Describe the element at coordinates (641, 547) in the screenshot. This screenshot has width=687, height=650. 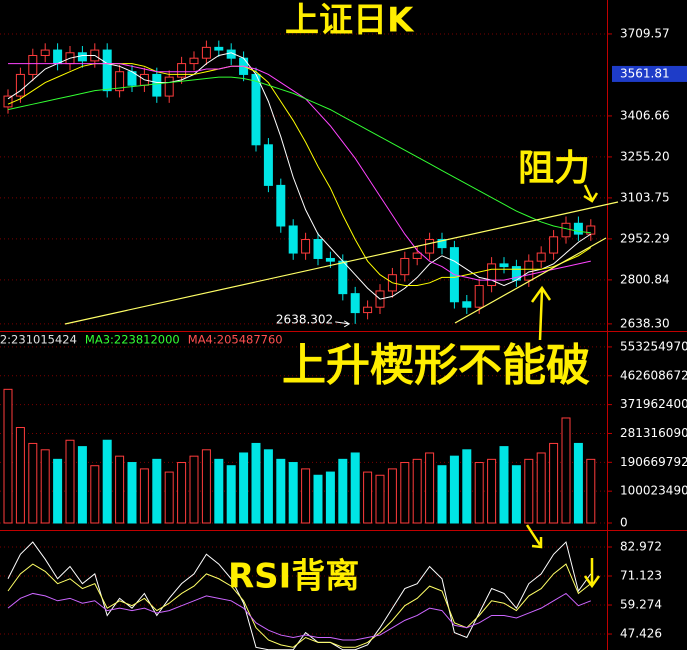
I see `y-tick-label: 82.972` at that location.